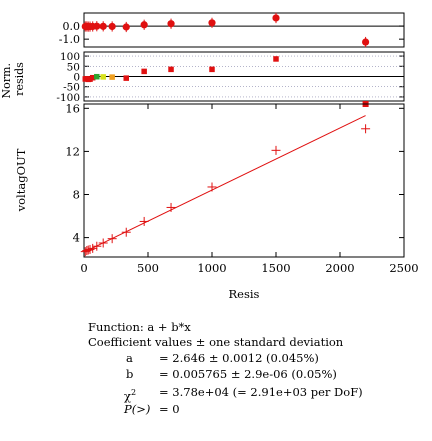 Image resolution: width=432 pixels, height=441 pixels. What do you see at coordinates (129, 358) in the screenshot?
I see `param-name: a` at bounding box center [129, 358].